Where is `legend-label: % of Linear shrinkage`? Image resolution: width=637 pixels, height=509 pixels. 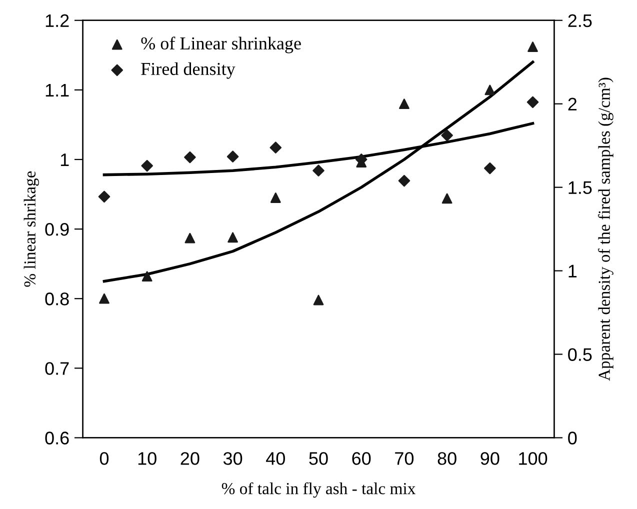 legend-label: % of Linear shrinkage is located at coordinates (221, 45).